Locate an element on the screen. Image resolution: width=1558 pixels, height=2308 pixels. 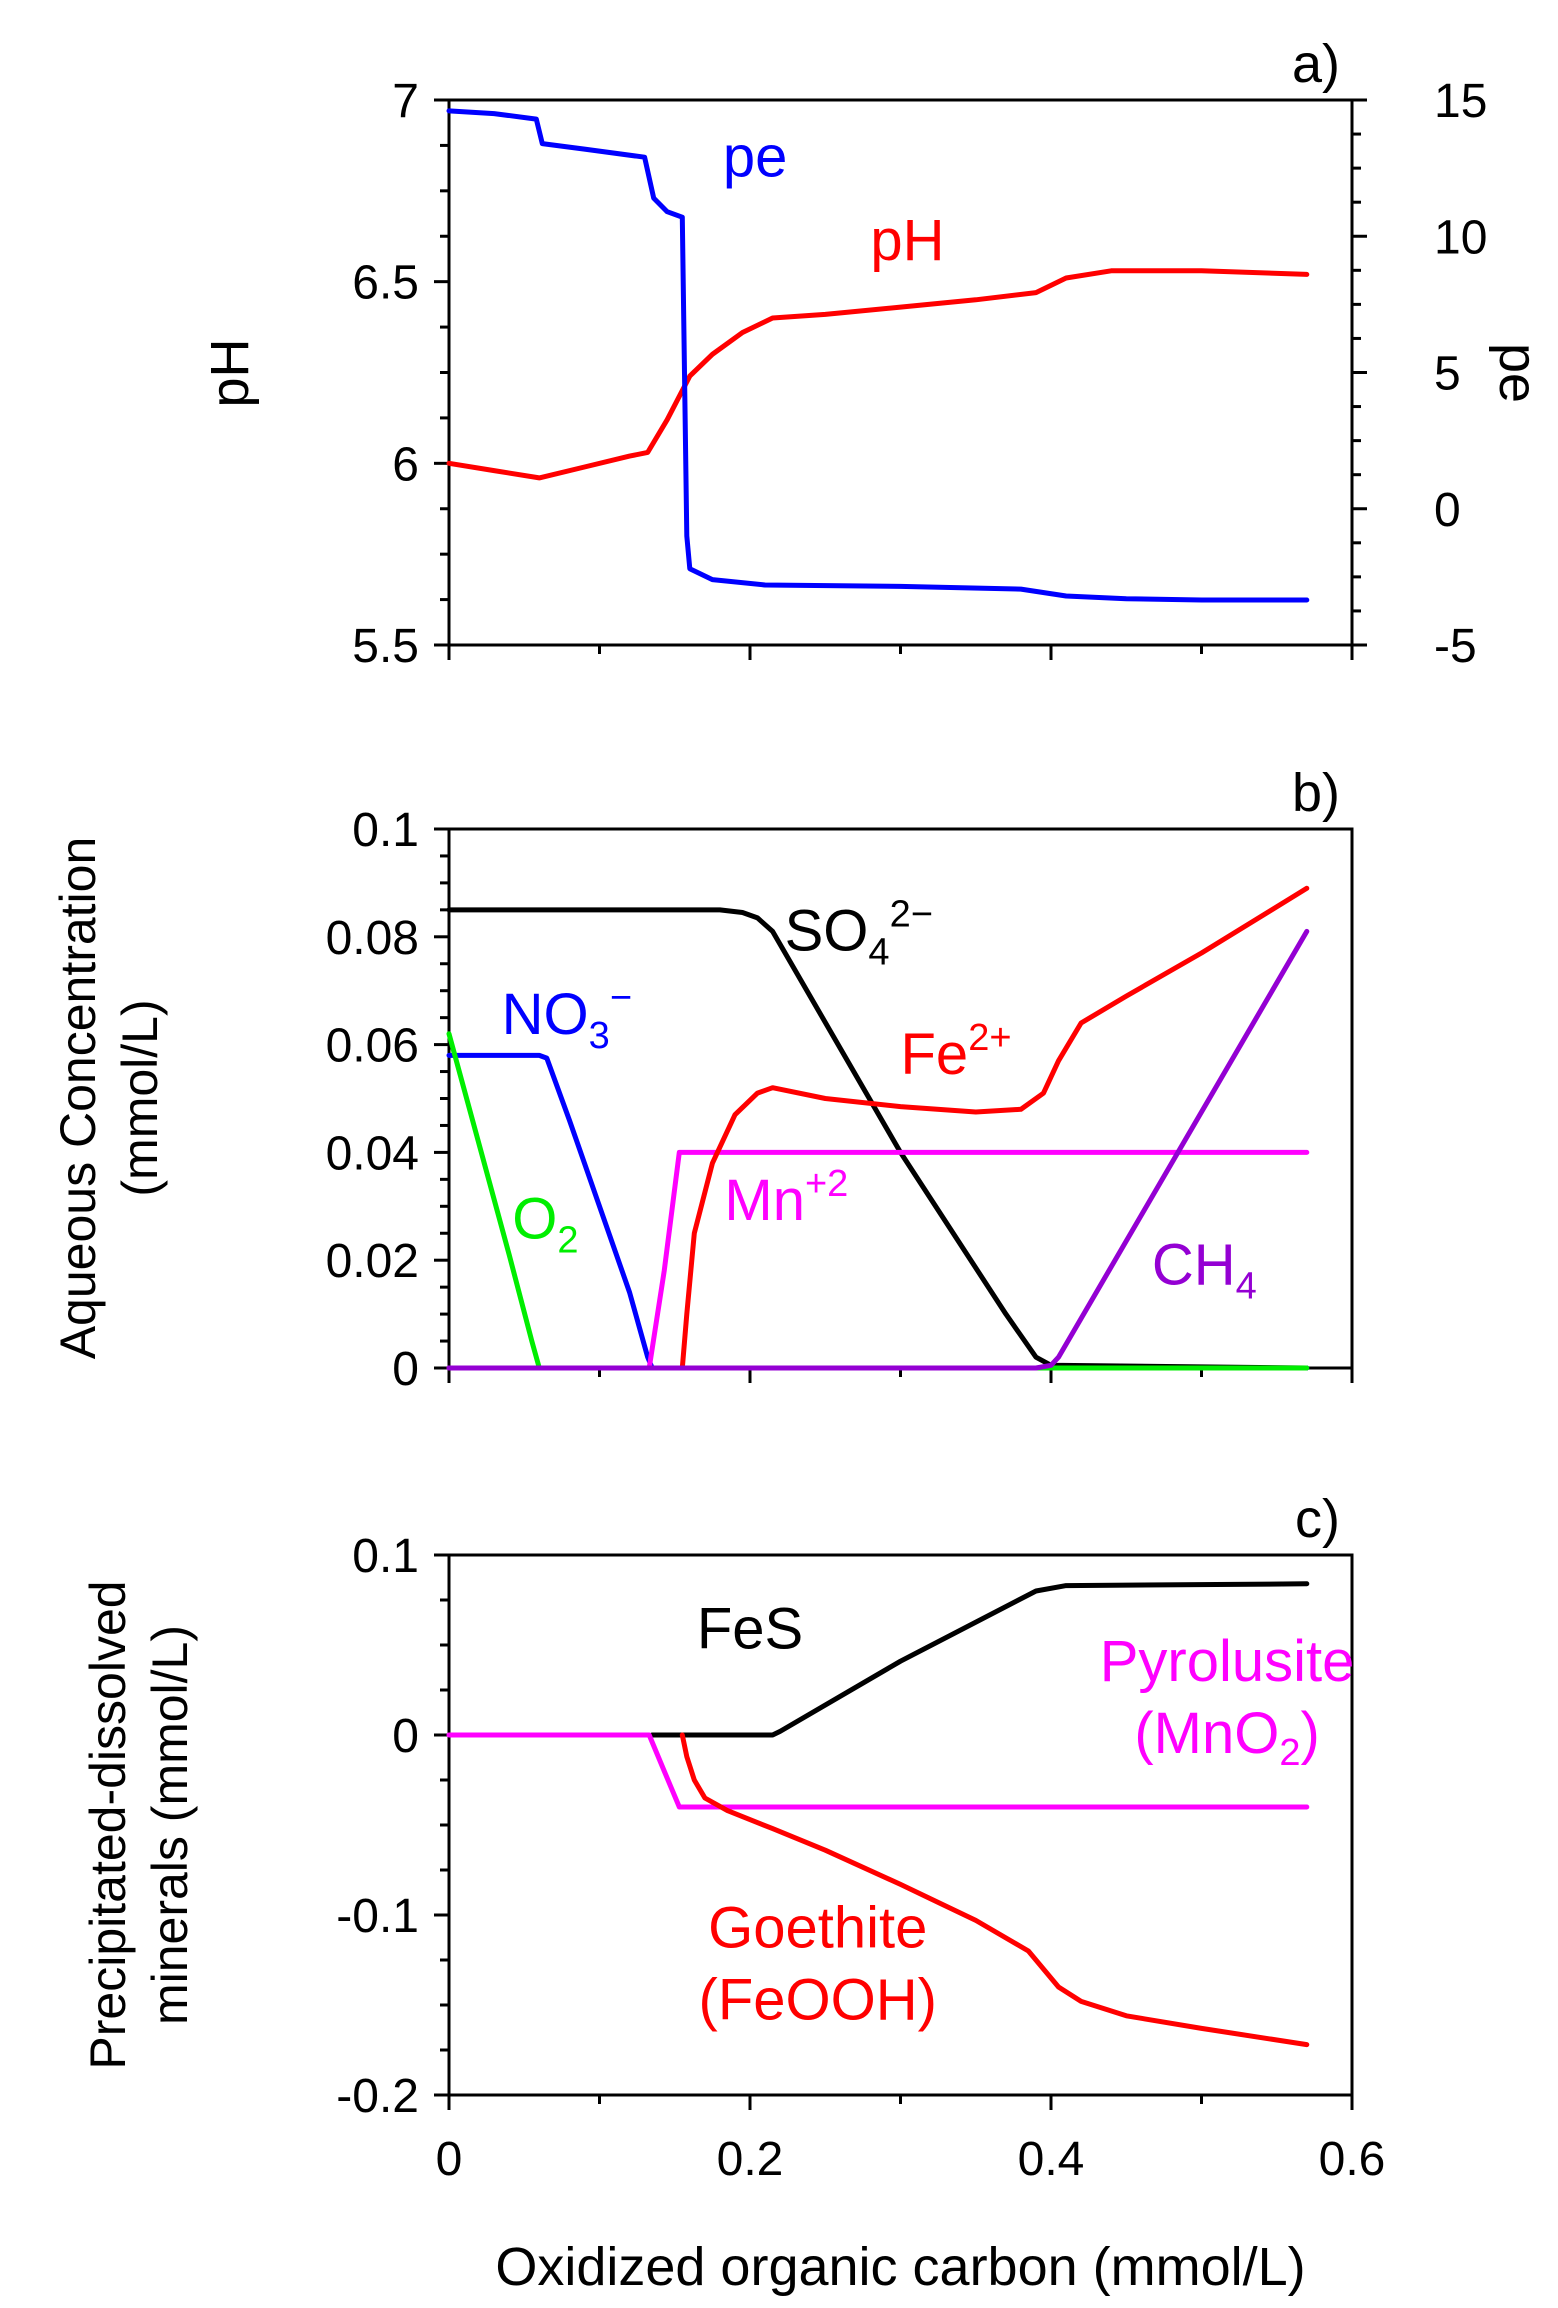
series-label-goethite-feooh: Goethite is located at coordinates (817, 1927).